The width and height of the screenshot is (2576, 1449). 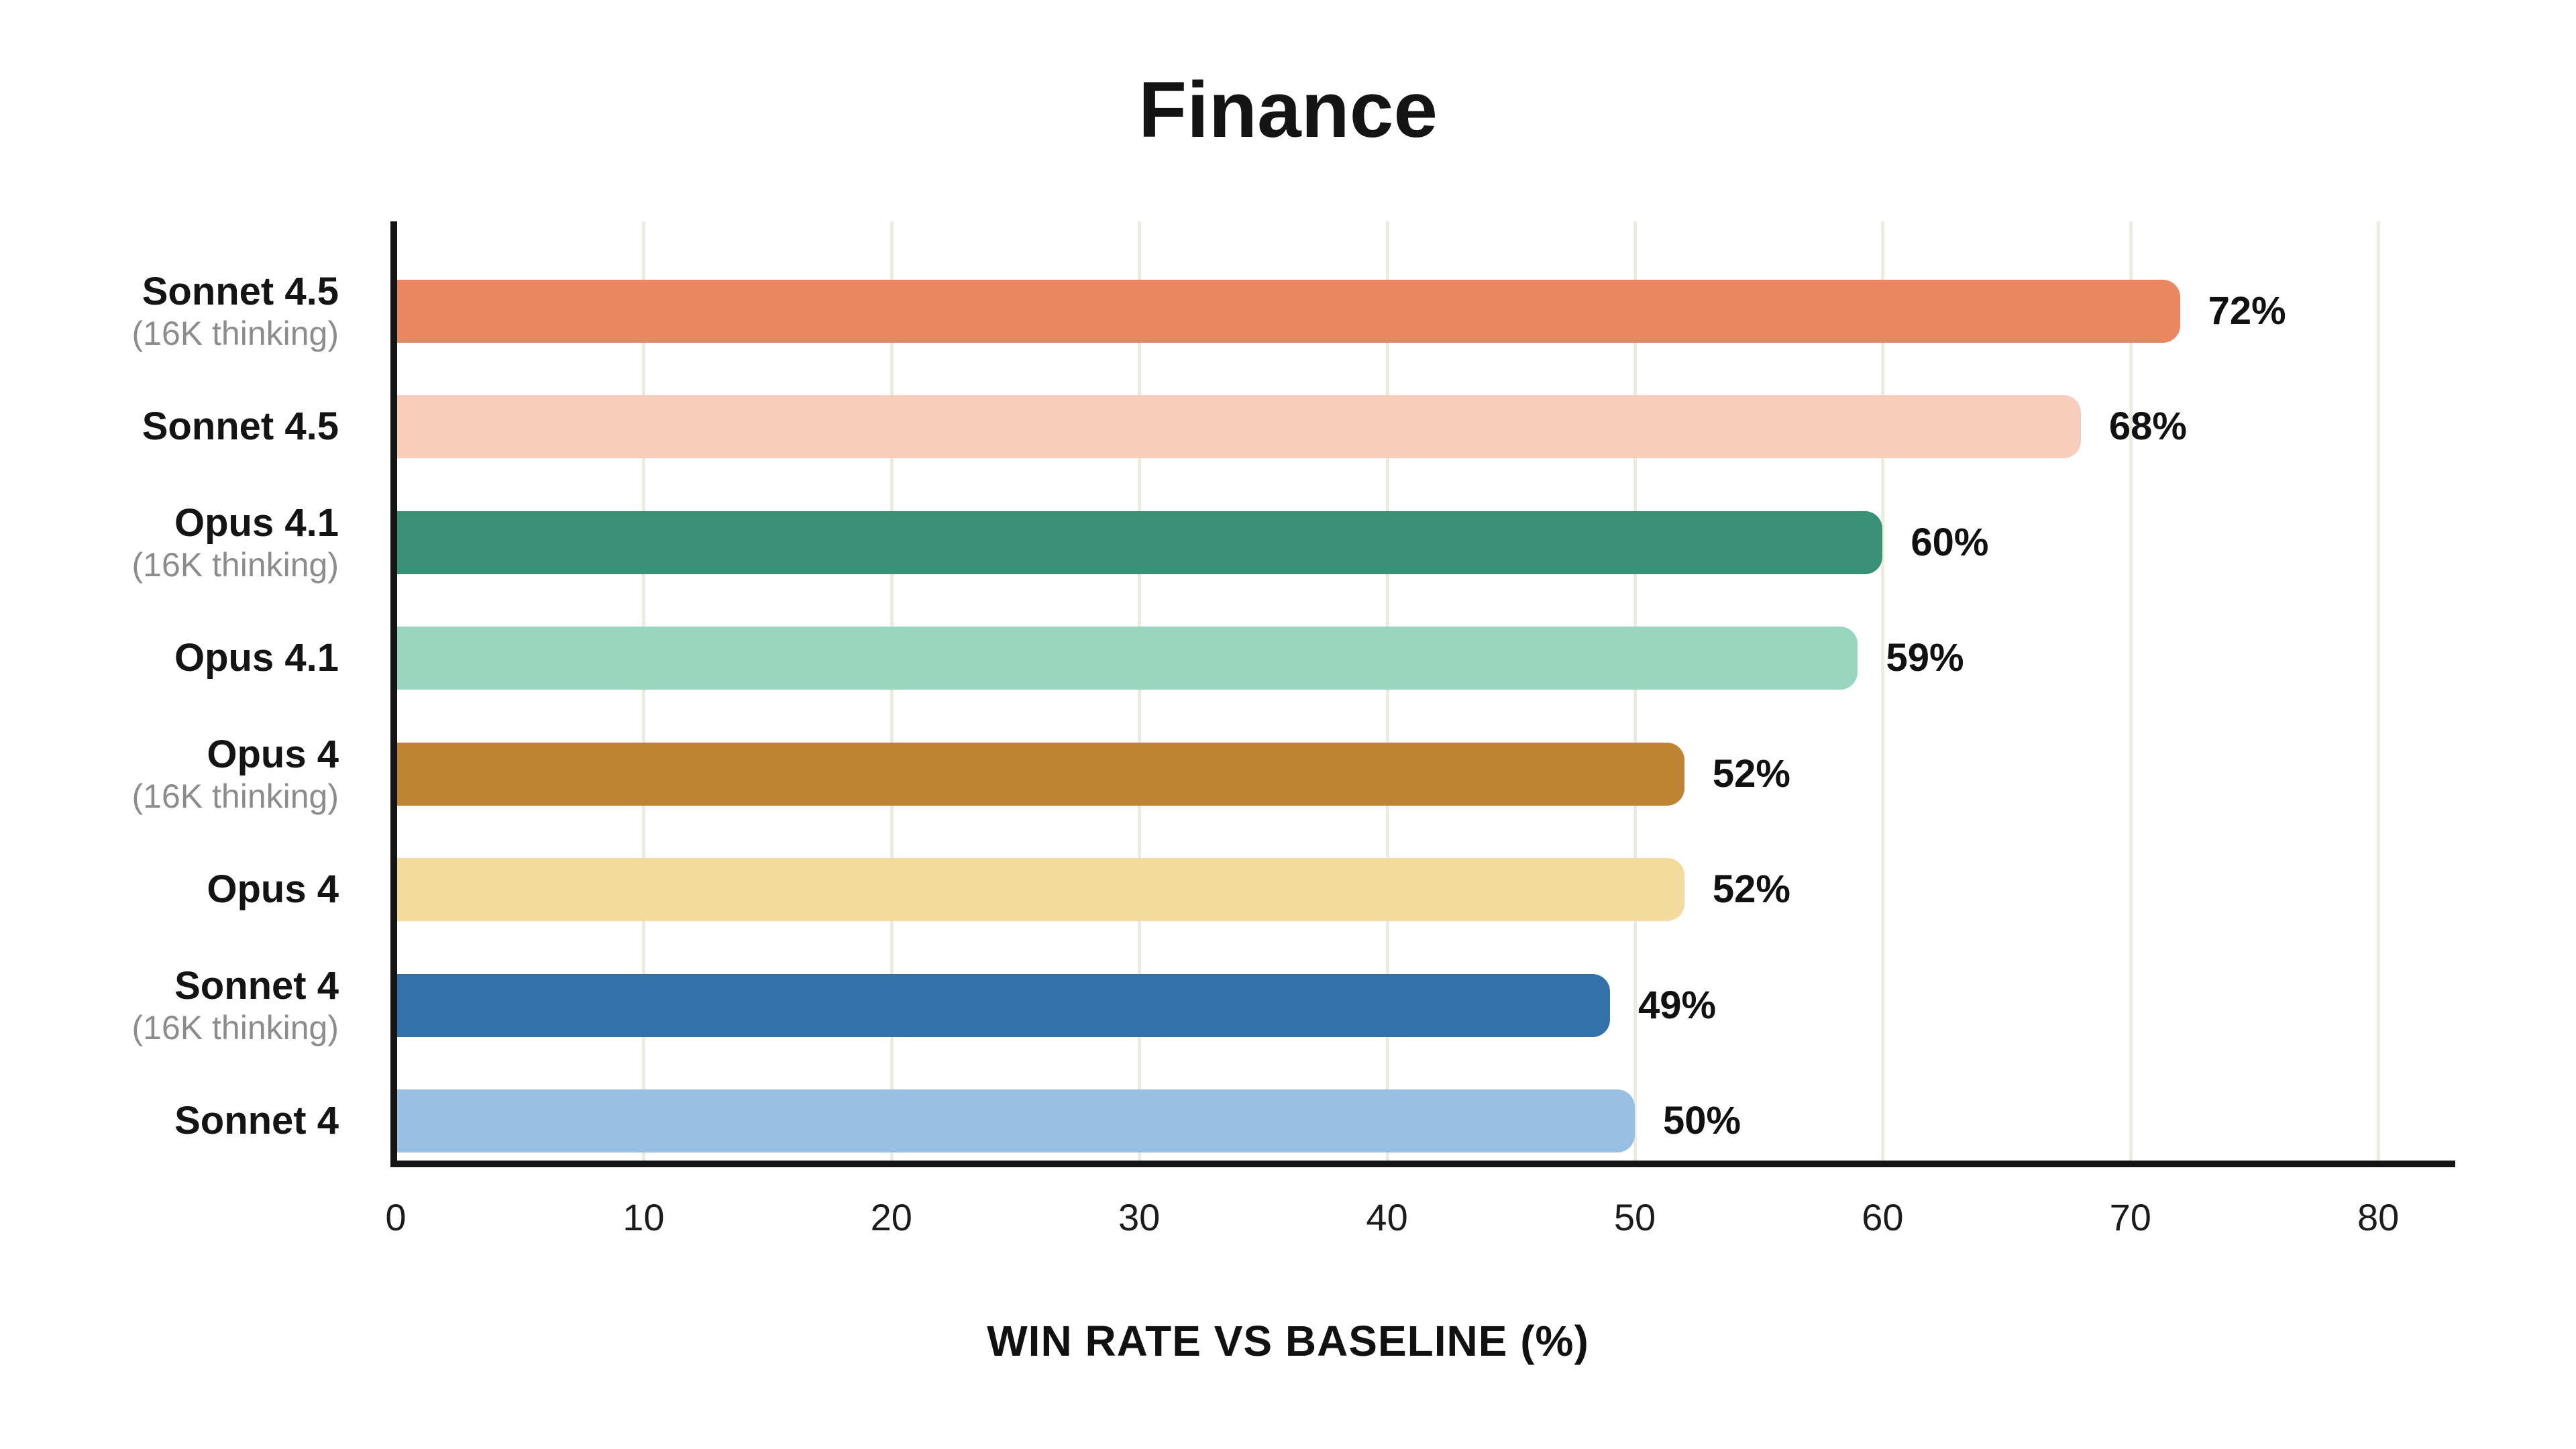 I want to click on value-label-6: 49%, so click(x=1677, y=1005).